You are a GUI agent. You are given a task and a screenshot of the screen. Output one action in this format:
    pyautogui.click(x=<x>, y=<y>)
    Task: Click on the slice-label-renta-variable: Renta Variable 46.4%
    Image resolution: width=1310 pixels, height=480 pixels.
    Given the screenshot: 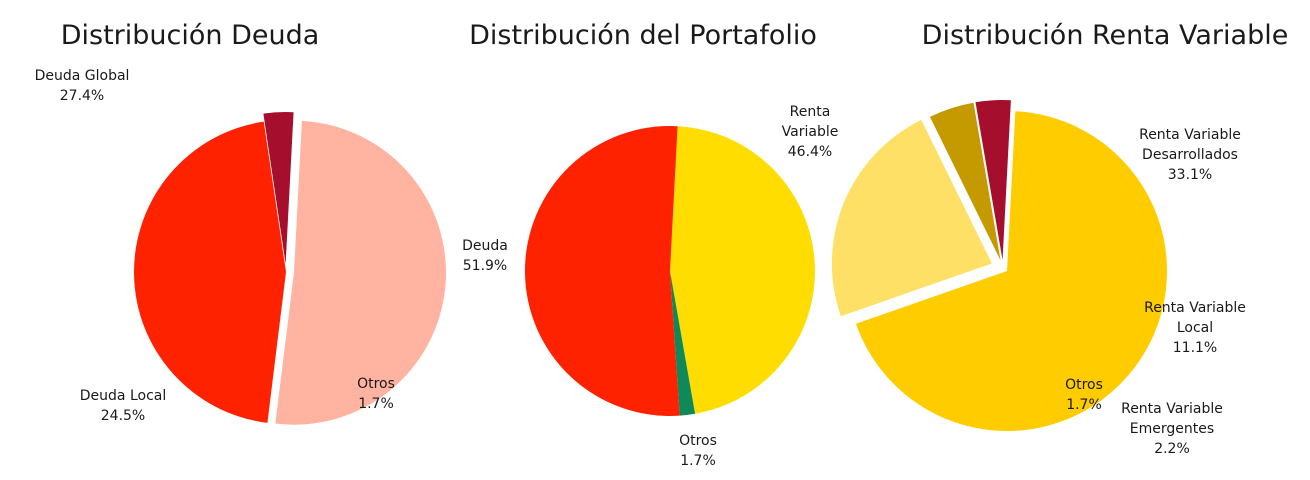 What is the action you would take?
    pyautogui.click(x=810, y=132)
    